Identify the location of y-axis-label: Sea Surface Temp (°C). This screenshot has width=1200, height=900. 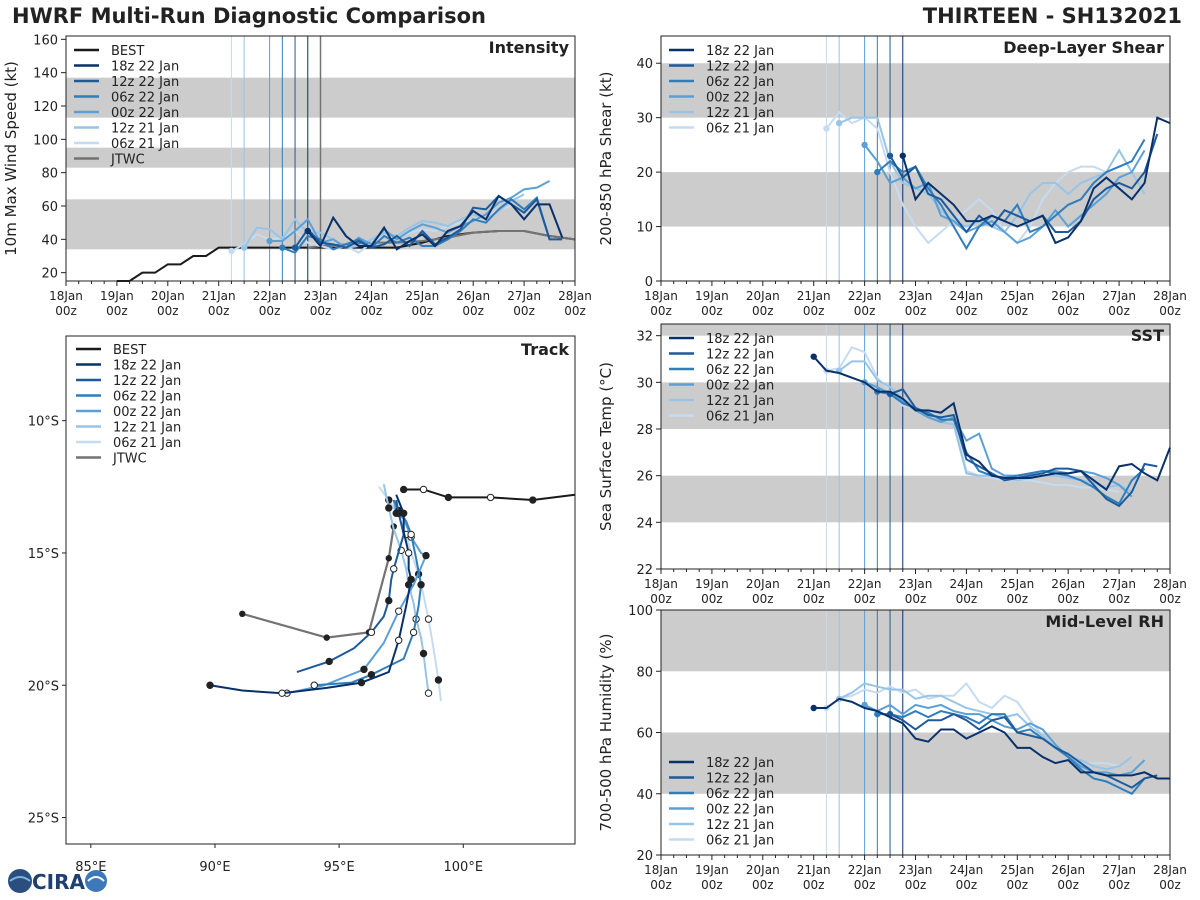
(606, 446).